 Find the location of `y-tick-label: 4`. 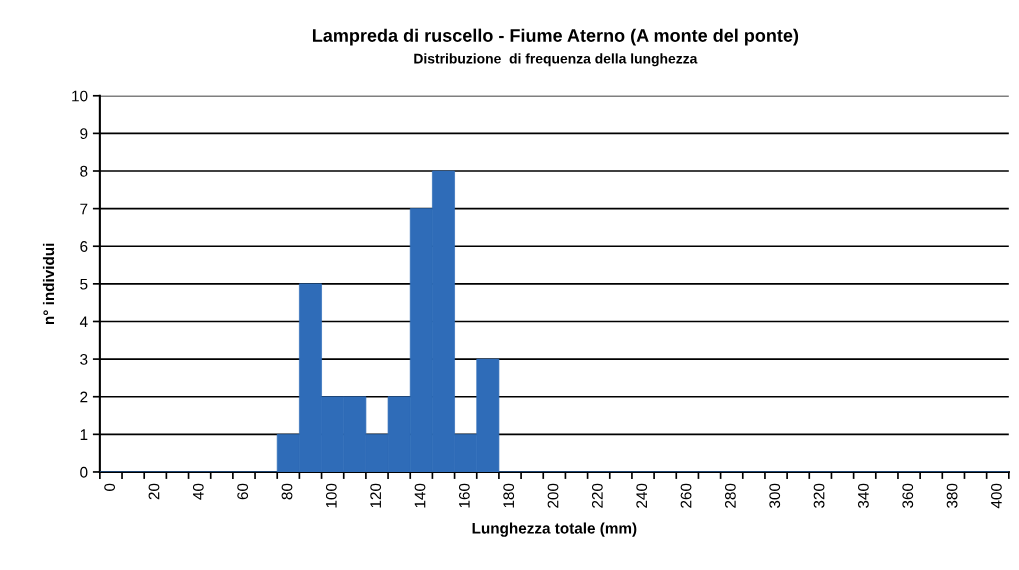

y-tick-label: 4 is located at coordinates (83, 322).